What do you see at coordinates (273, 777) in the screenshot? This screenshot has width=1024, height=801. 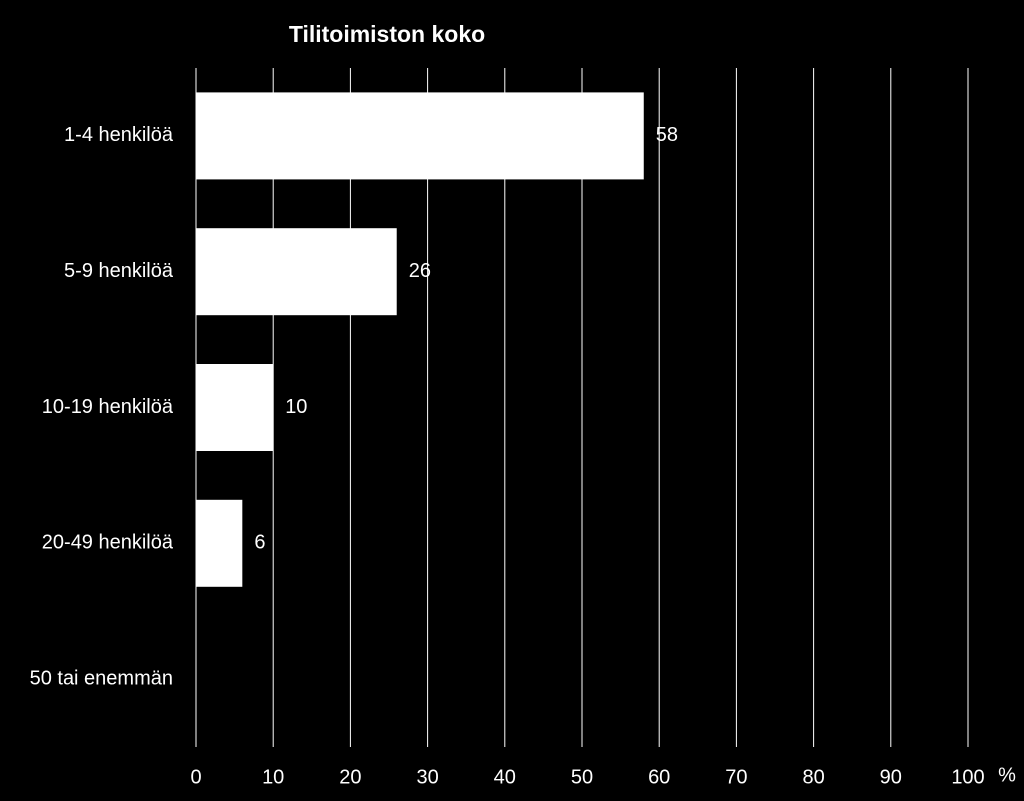 I see `x-tick-label: 10` at bounding box center [273, 777].